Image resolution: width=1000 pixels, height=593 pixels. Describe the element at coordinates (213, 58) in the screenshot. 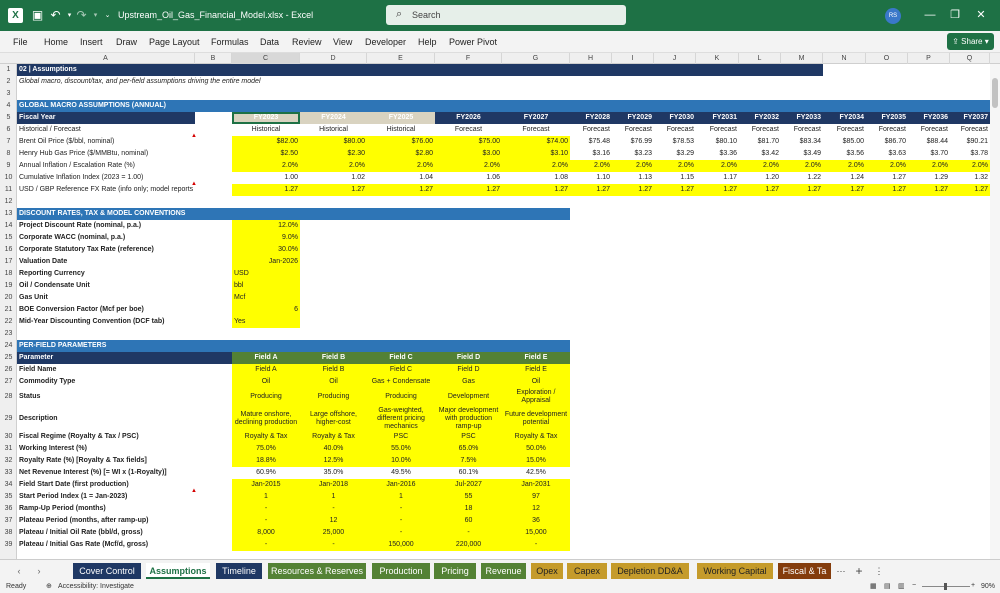

I see `column-header: B` at that location.